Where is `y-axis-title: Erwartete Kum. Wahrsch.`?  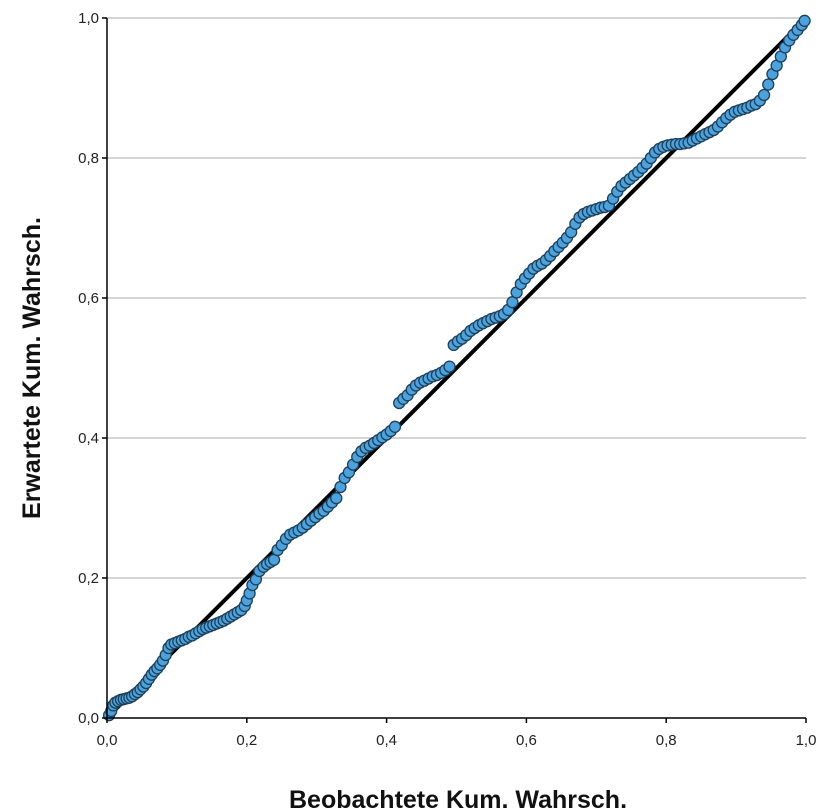
y-axis-title: Erwartete Kum. Wahrsch. is located at coordinates (32, 368).